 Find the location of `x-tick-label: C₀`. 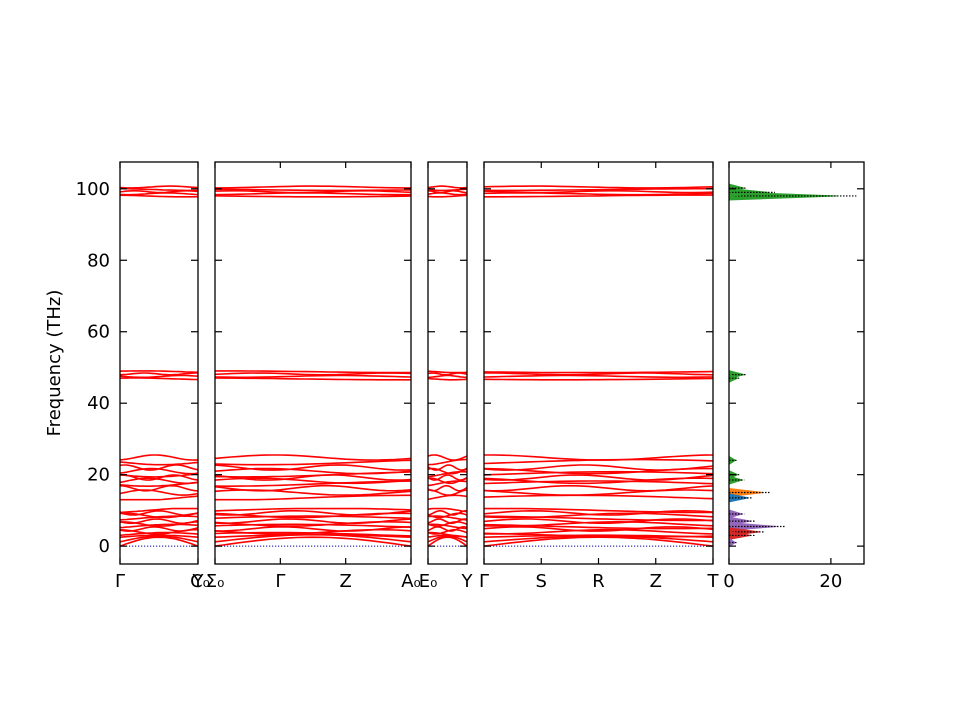

x-tick-label: C₀ is located at coordinates (200, 581).